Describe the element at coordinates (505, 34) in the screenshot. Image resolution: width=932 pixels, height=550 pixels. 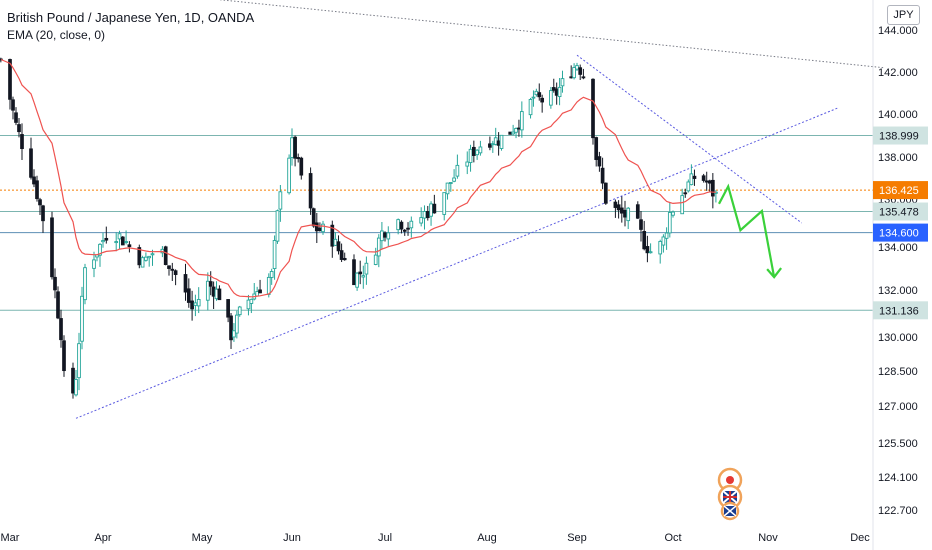
I see `trend-line` at that location.